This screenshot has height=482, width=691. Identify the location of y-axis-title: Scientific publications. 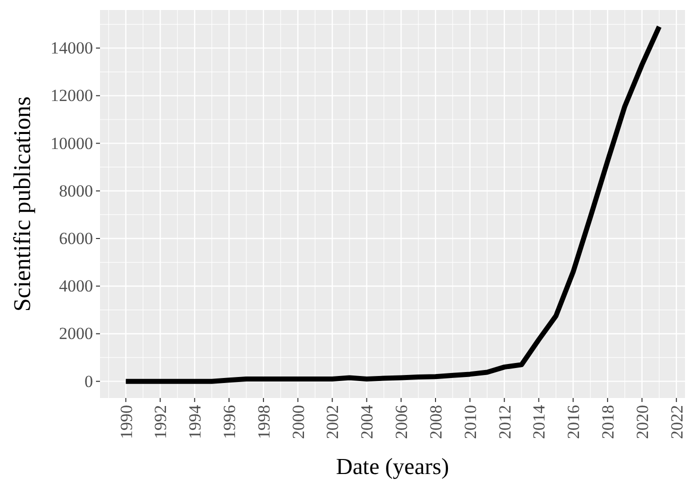
(23, 204).